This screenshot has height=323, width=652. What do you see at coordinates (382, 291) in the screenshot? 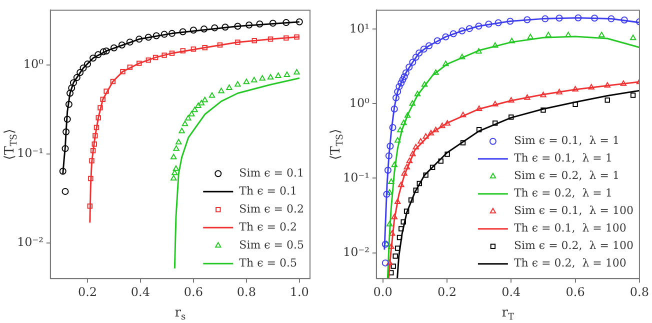
I see `x-tick-label: 0.0` at bounding box center [382, 291].